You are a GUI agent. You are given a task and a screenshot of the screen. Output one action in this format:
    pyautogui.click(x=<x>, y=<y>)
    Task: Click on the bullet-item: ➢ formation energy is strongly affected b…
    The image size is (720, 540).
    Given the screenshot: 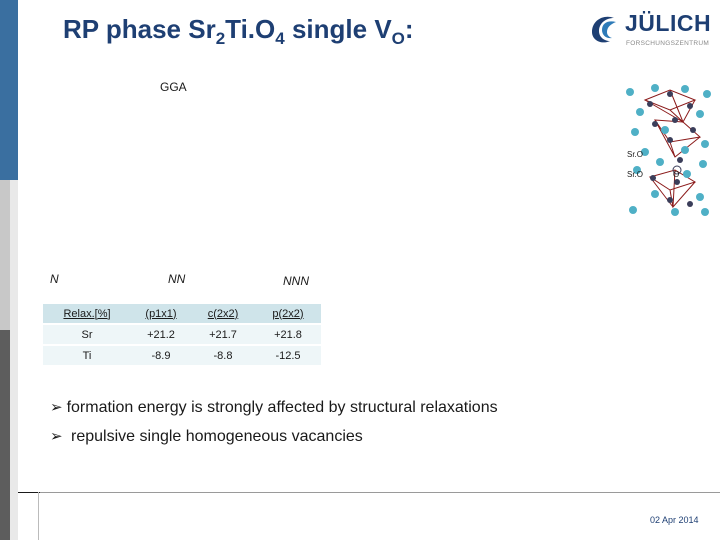 What is the action you would take?
    pyautogui.click(x=274, y=407)
    